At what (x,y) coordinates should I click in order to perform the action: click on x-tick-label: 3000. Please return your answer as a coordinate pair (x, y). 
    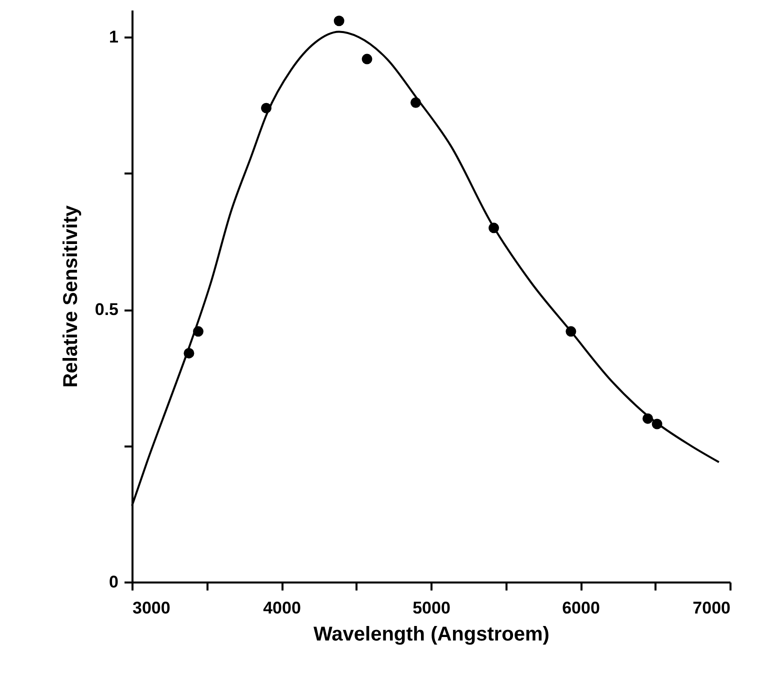
    Looking at the image, I should click on (151, 608).